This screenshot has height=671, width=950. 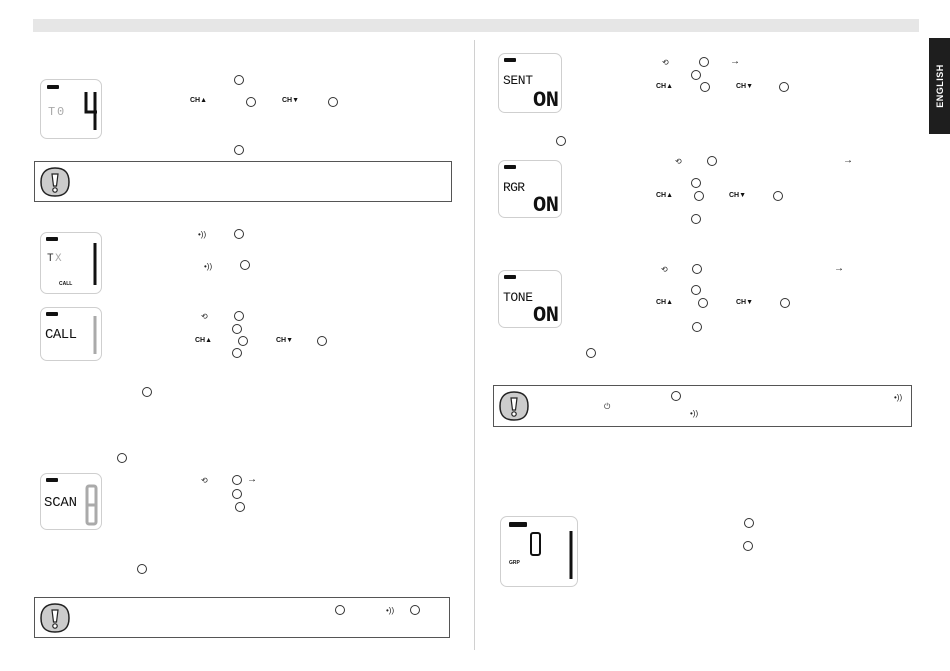 I want to click on lcd-rgr-segments: RGR ON, so click(x=531, y=191).